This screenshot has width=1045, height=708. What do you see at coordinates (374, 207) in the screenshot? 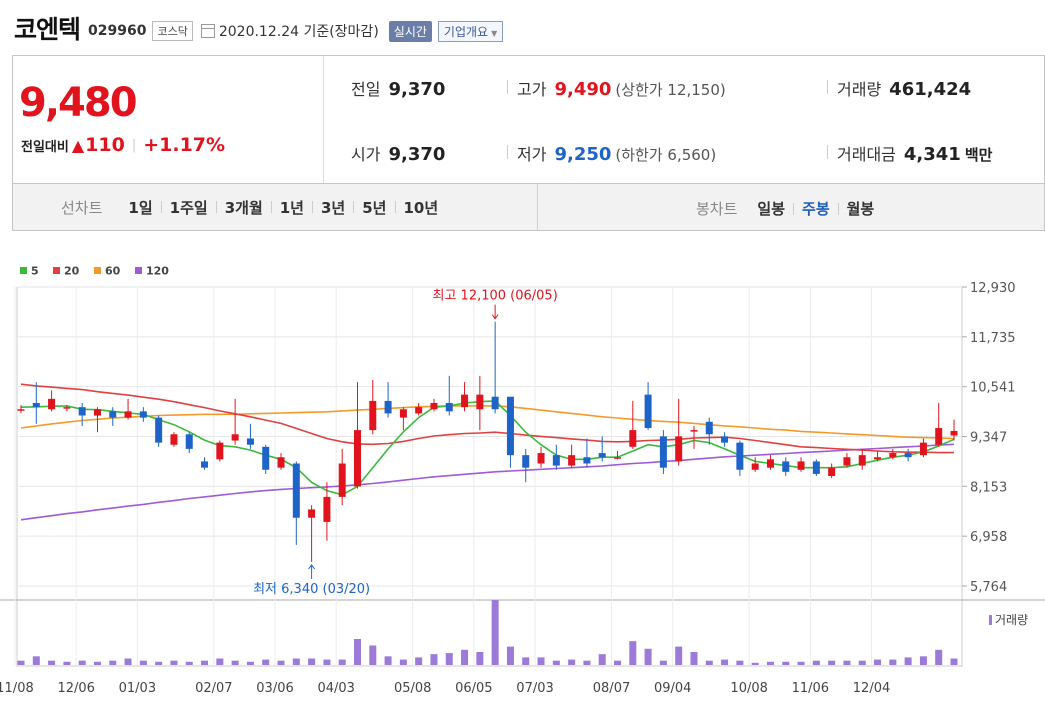
I see `tab-5year: 5년` at bounding box center [374, 207].